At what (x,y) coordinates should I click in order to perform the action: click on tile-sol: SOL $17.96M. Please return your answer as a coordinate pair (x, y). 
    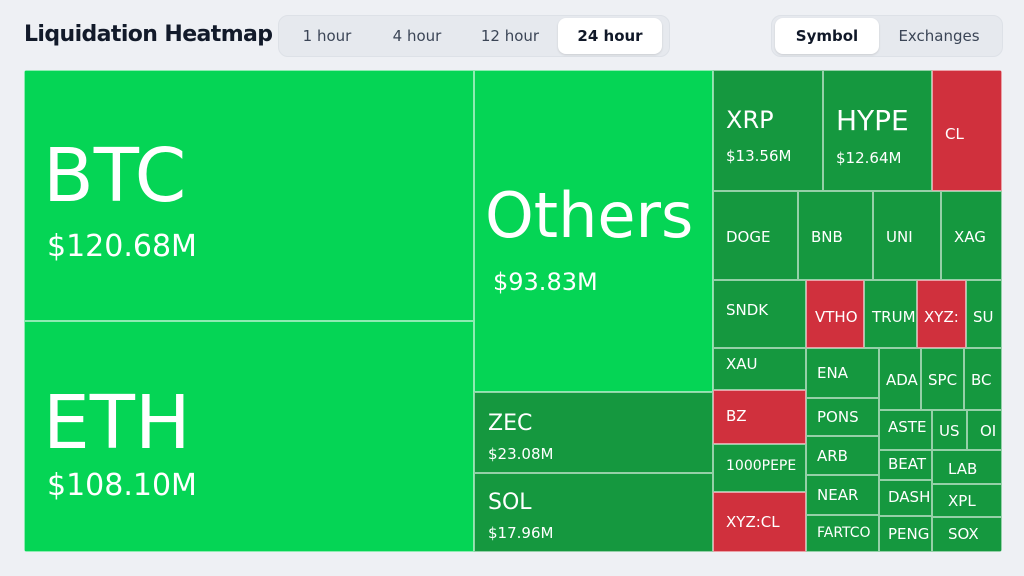
    Looking at the image, I should click on (593, 512).